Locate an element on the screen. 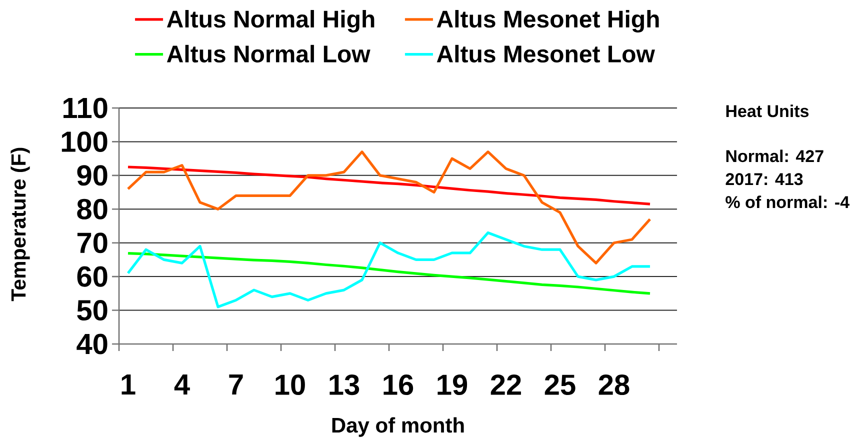  x-tick-label: 7 is located at coordinates (236, 384).